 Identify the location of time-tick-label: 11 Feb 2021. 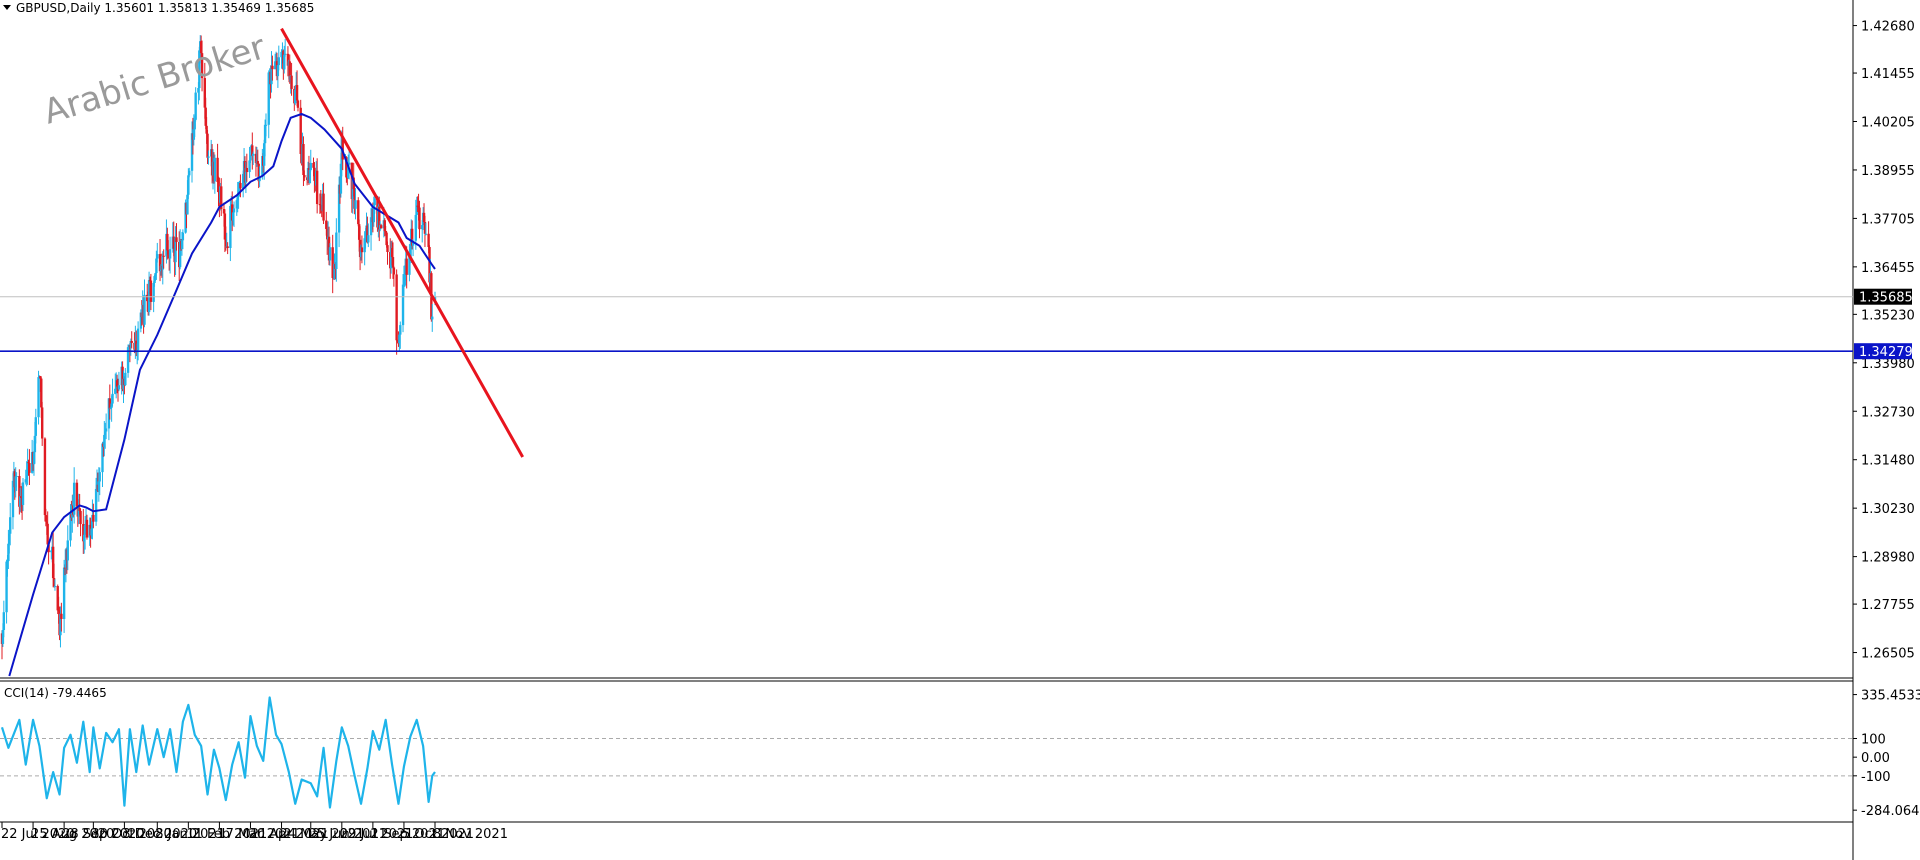
(226, 834).